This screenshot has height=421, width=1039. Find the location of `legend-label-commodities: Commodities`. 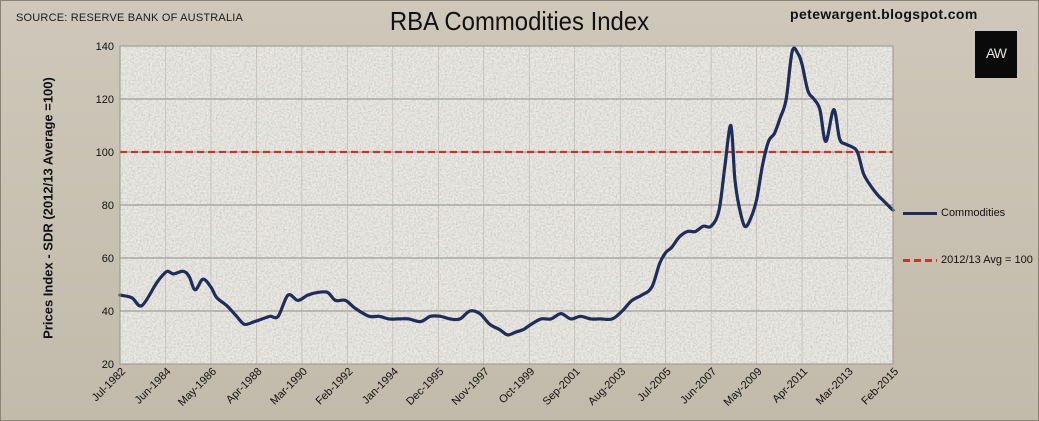

legend-label-commodities: Commodities is located at coordinates (973, 213).